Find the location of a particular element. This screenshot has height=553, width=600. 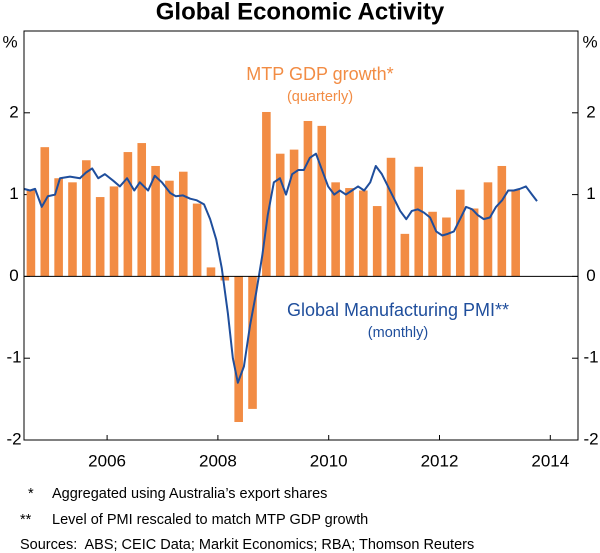

y2-tick-label: 0 is located at coordinates (590, 275).